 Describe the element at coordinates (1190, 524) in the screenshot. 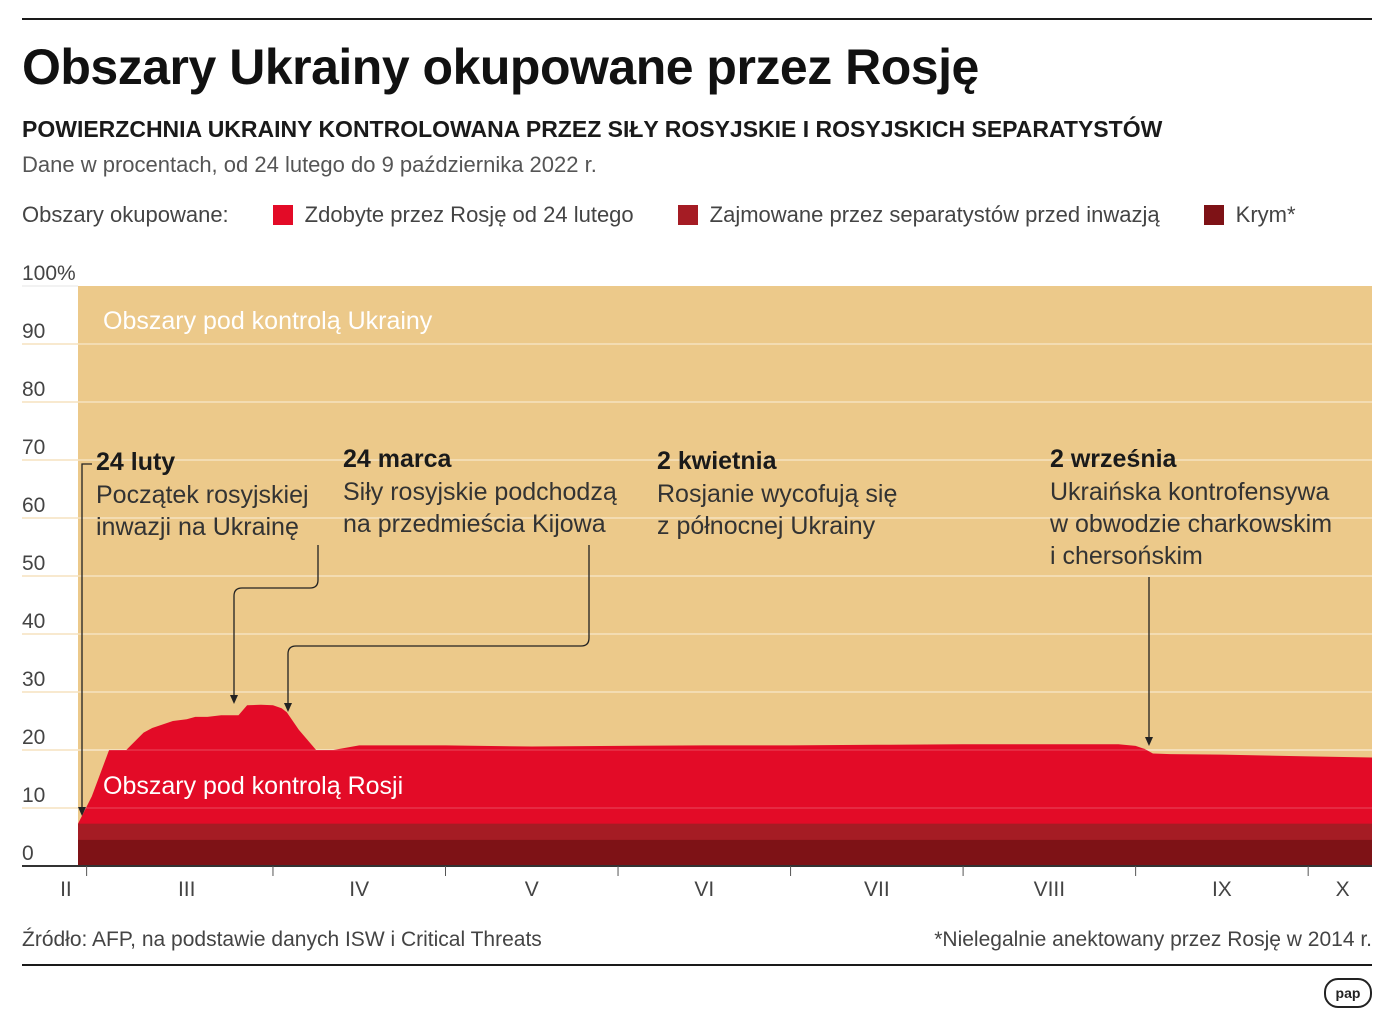

I see `annotation-text: w obwodzie charkowskim` at that location.